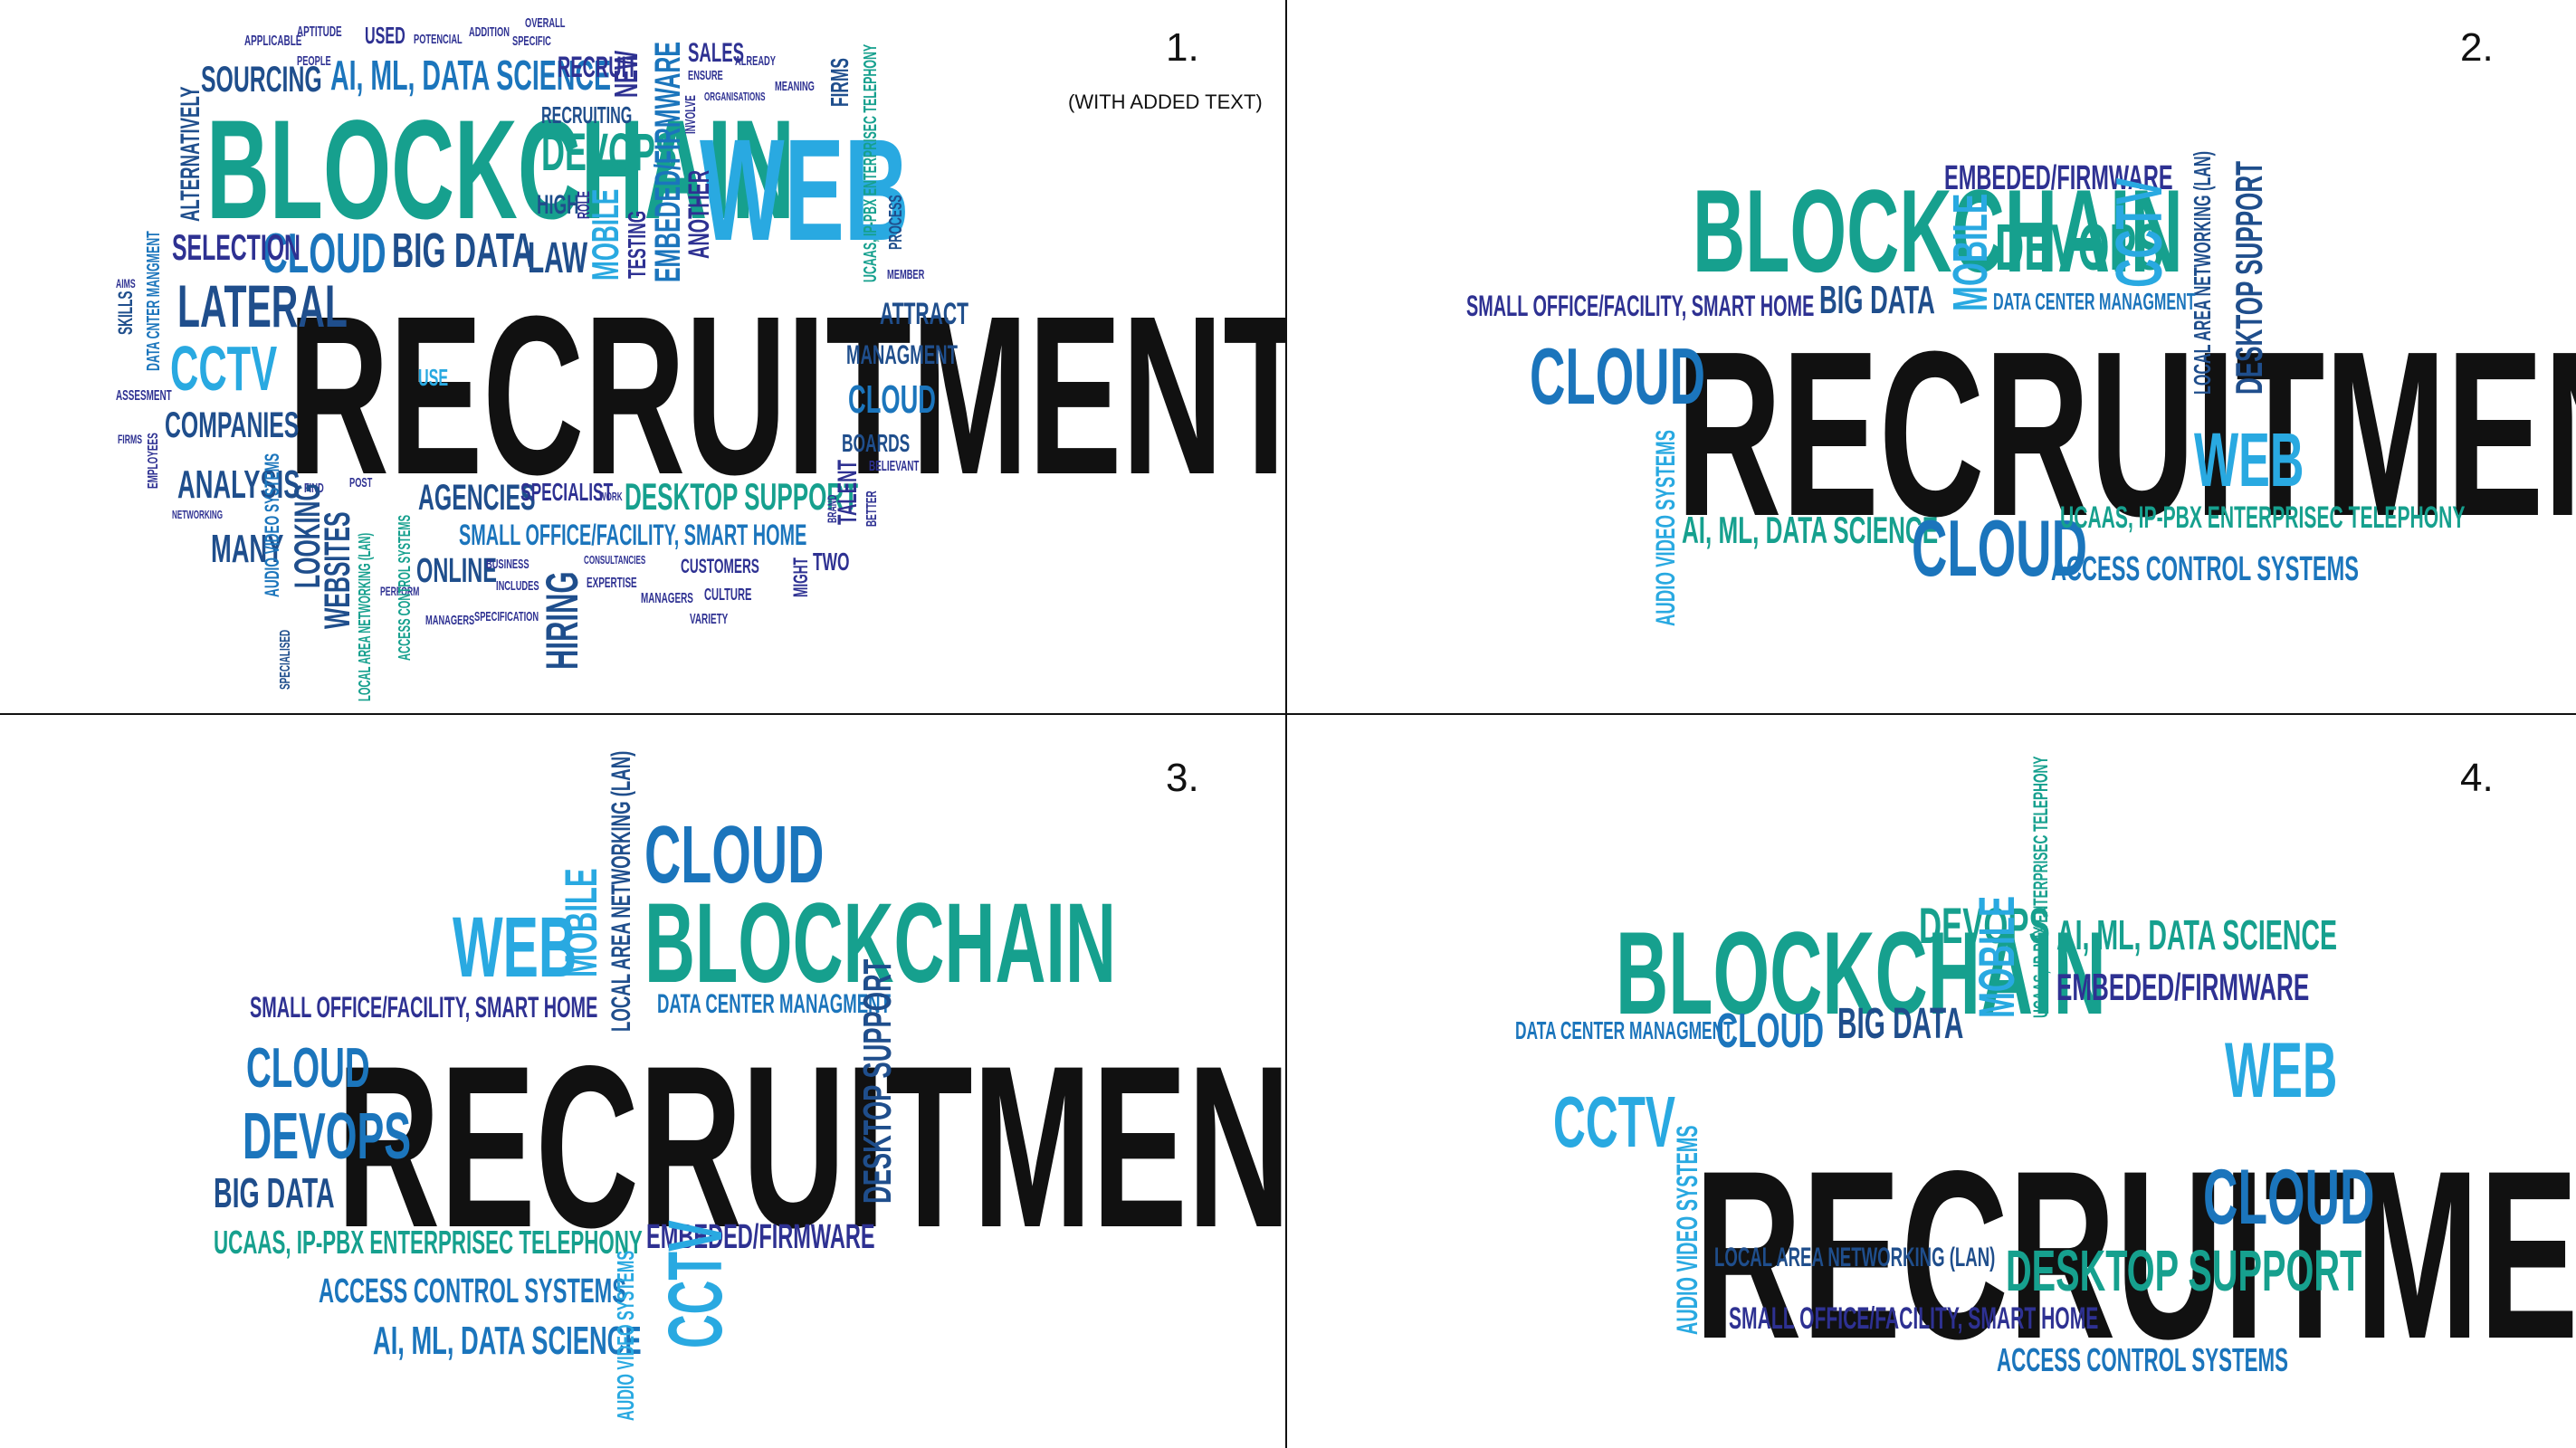 The width and height of the screenshot is (2576, 1448). Describe the element at coordinates (262, 80) in the screenshot. I see `cloud-word: SOURCING` at that location.